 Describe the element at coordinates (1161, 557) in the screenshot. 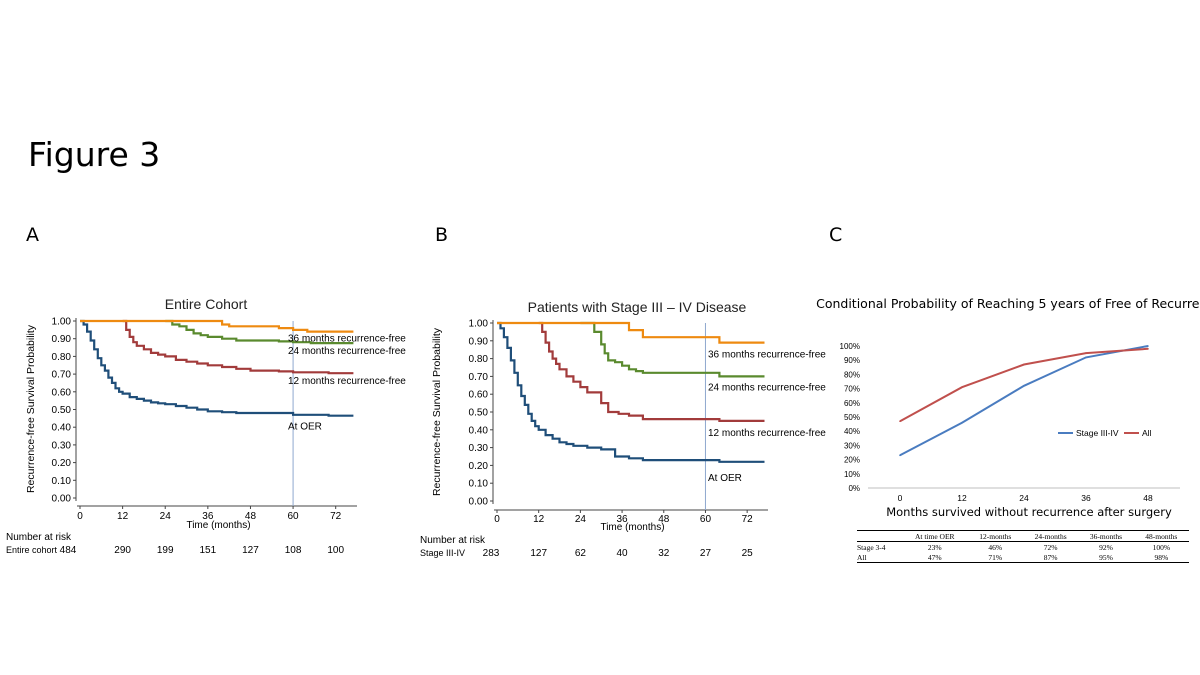

I see `table-cell: 98%` at that location.